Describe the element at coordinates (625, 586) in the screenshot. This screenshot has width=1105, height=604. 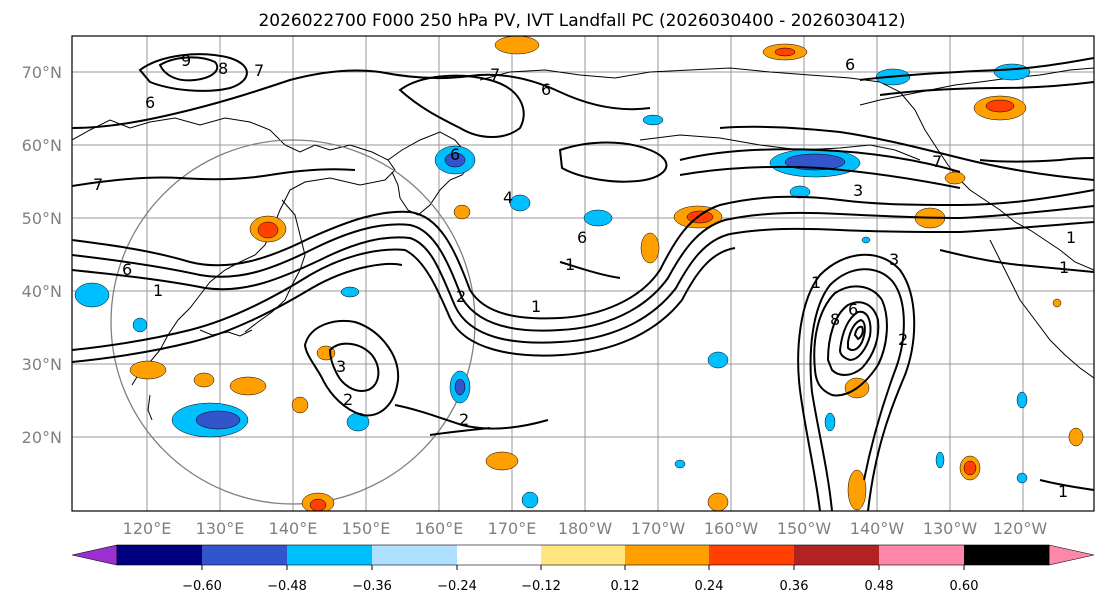
I see `colorbar-tick-label: 0.12` at that location.